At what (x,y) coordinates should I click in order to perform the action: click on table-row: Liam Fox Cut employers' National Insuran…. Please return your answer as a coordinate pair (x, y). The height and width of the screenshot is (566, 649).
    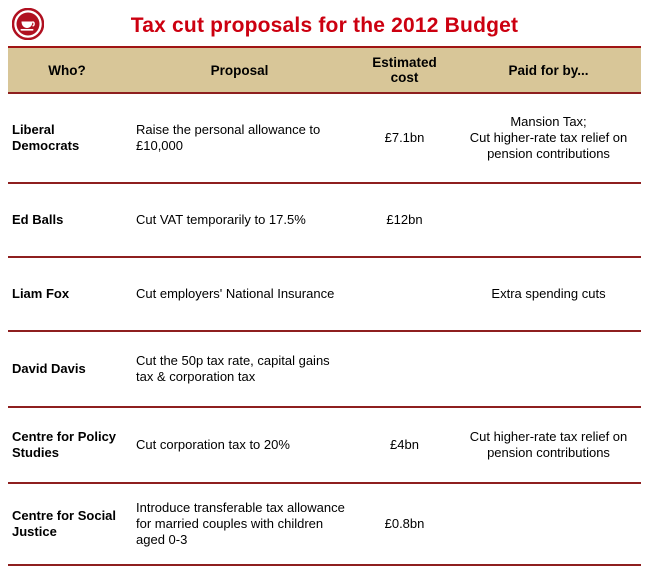
    Looking at the image, I should click on (324, 293).